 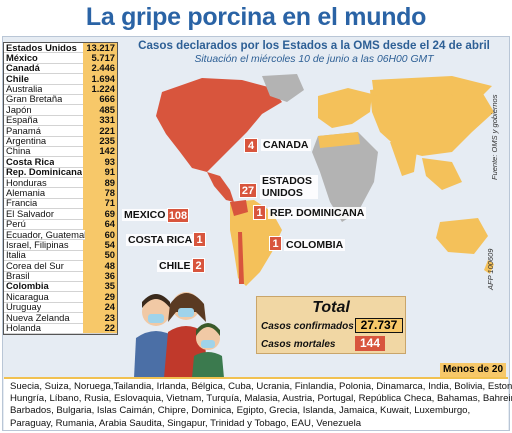 What do you see at coordinates (370, 343) in the screenshot?
I see `deaths-value: 144` at bounding box center [370, 343].